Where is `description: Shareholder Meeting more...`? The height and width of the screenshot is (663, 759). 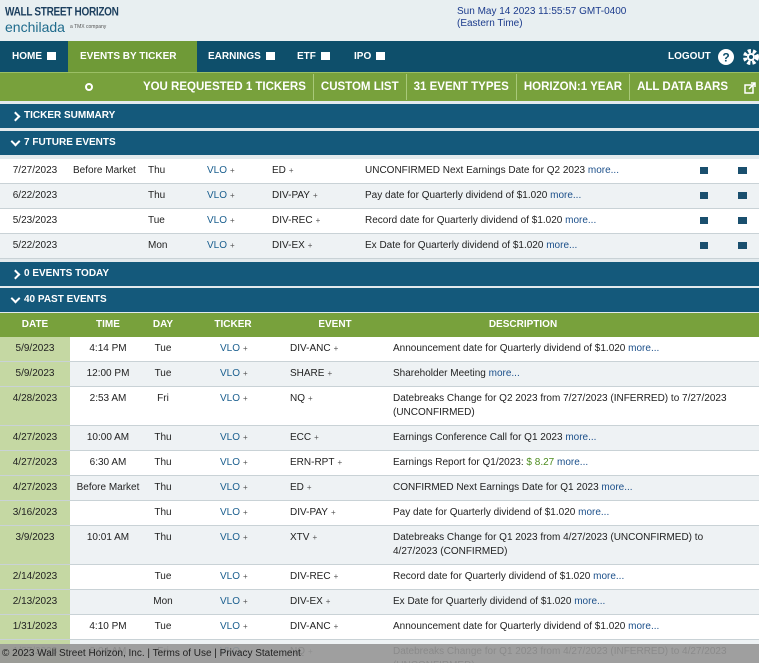 description: Shareholder Meeting more... is located at coordinates (568, 374).